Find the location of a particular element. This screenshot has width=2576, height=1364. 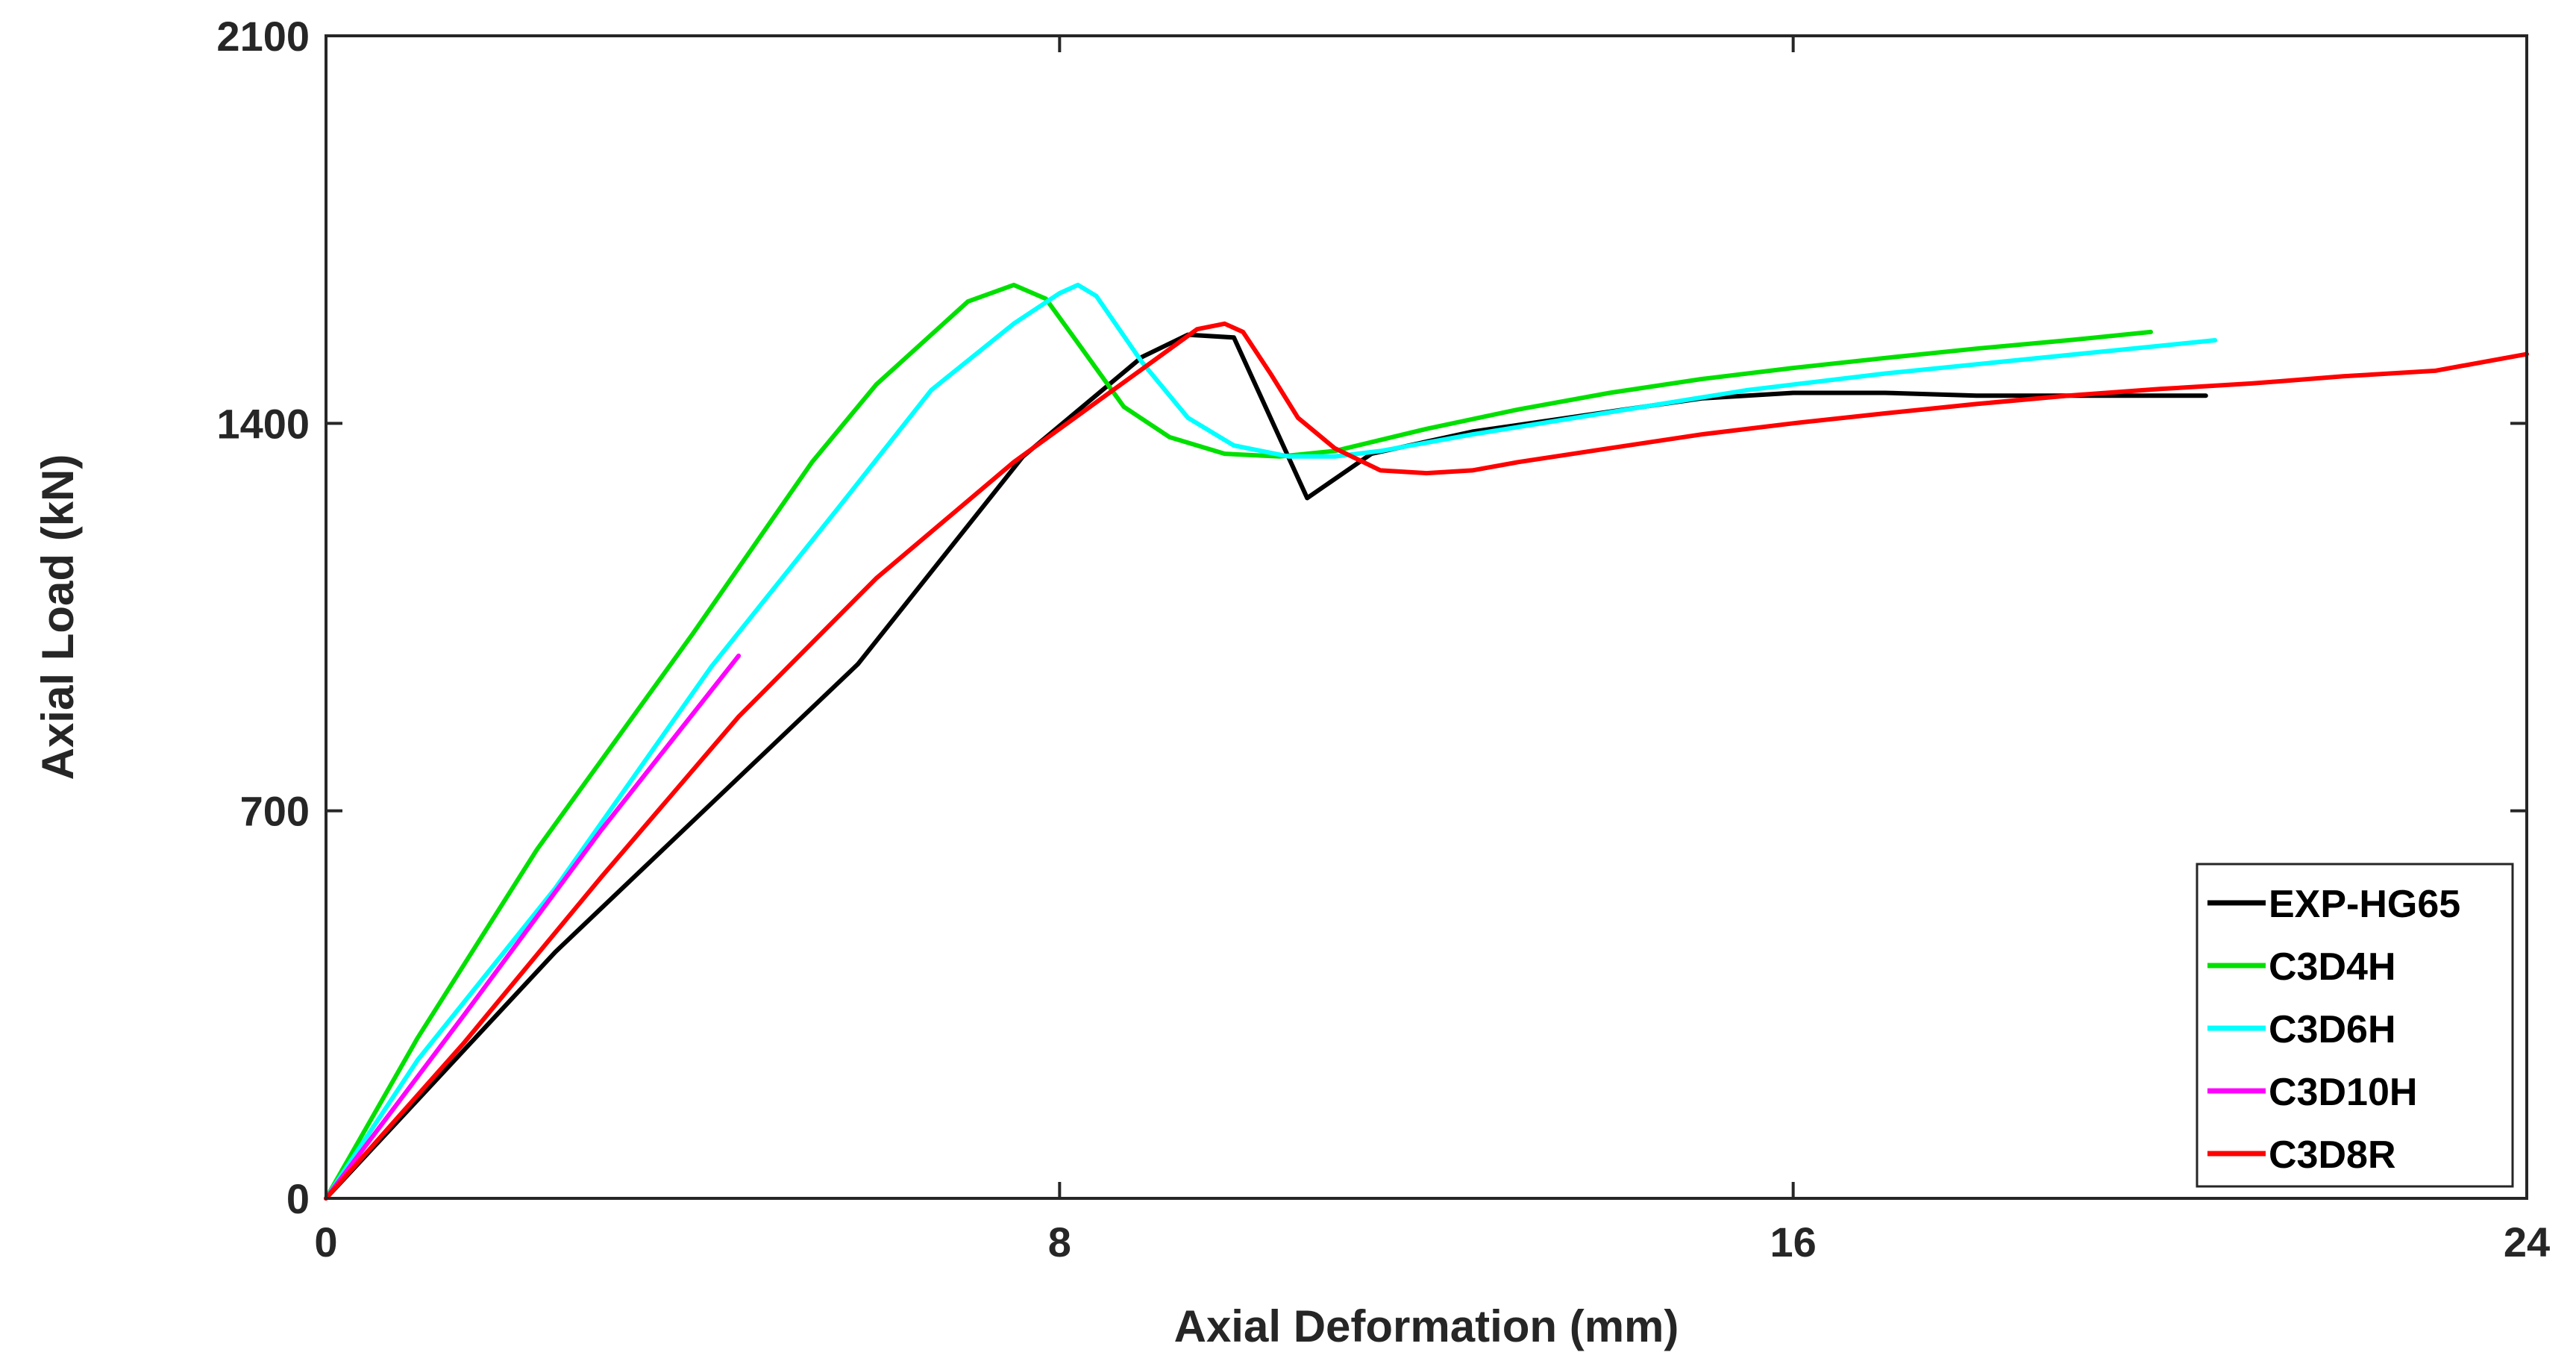

x-tick-label: 8 is located at coordinates (1059, 1242).